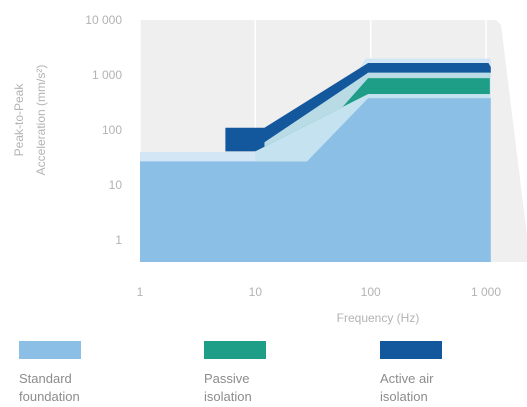 The height and width of the screenshot is (407, 527). What do you see at coordinates (256, 292) in the screenshot?
I see `x-tick-label-1: 10` at bounding box center [256, 292].